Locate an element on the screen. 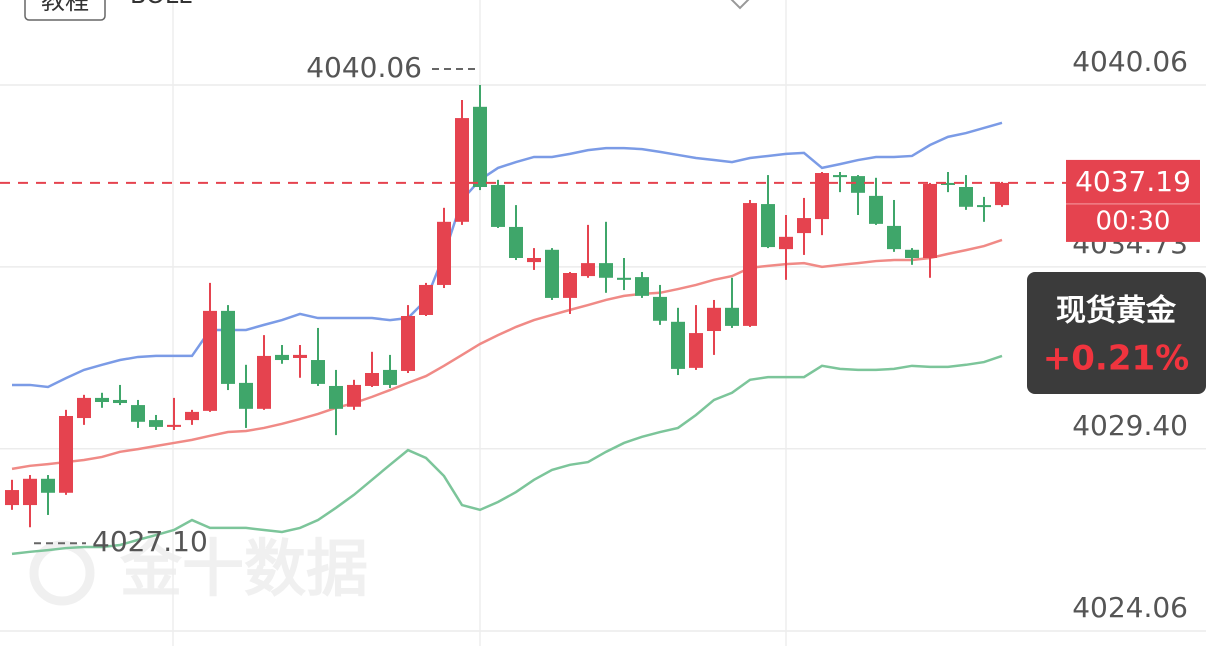 The width and height of the screenshot is (1206, 646). watermark-logo is located at coordinates (62, 573).